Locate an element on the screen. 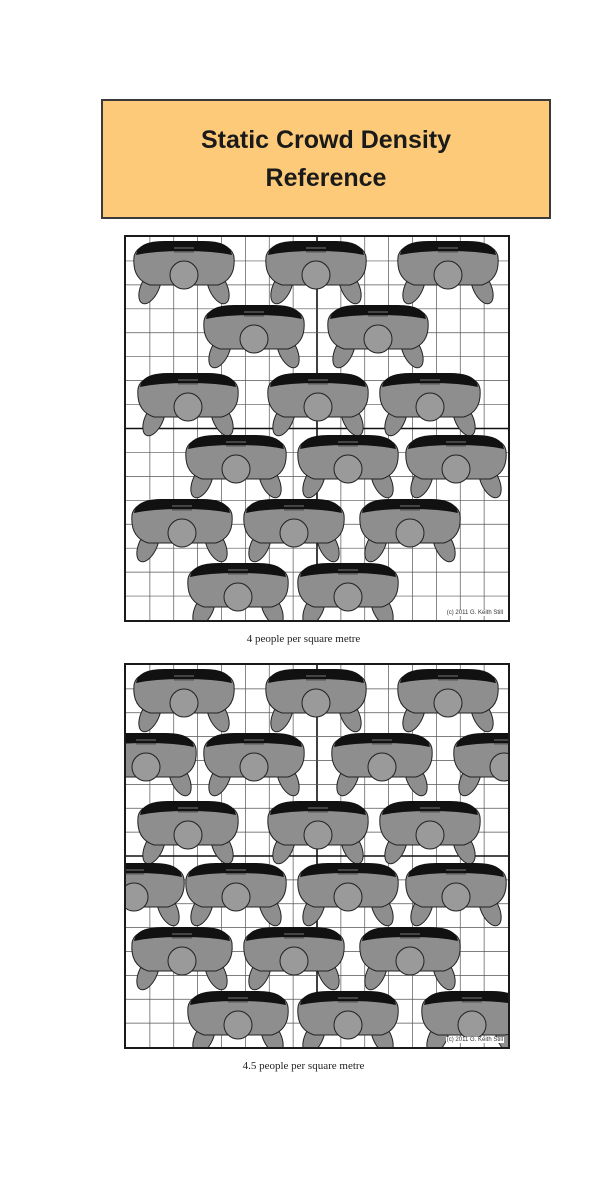 Image resolution: width=607 pixels, height=1184 pixels. title-line-2: Reference is located at coordinates (326, 178).